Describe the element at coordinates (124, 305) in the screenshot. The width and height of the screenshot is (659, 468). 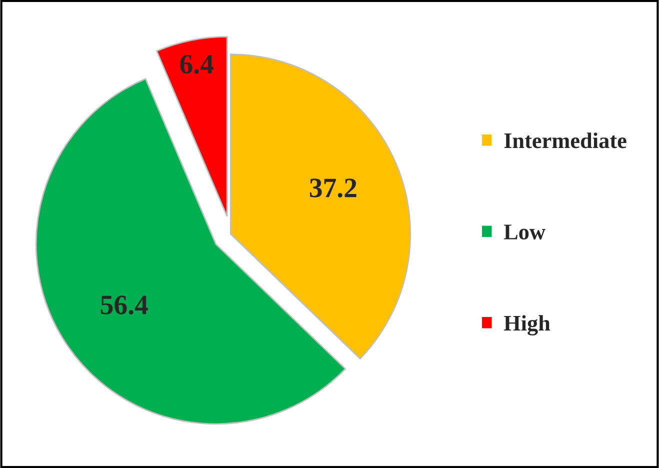
I see `data-label: 56.4` at that location.